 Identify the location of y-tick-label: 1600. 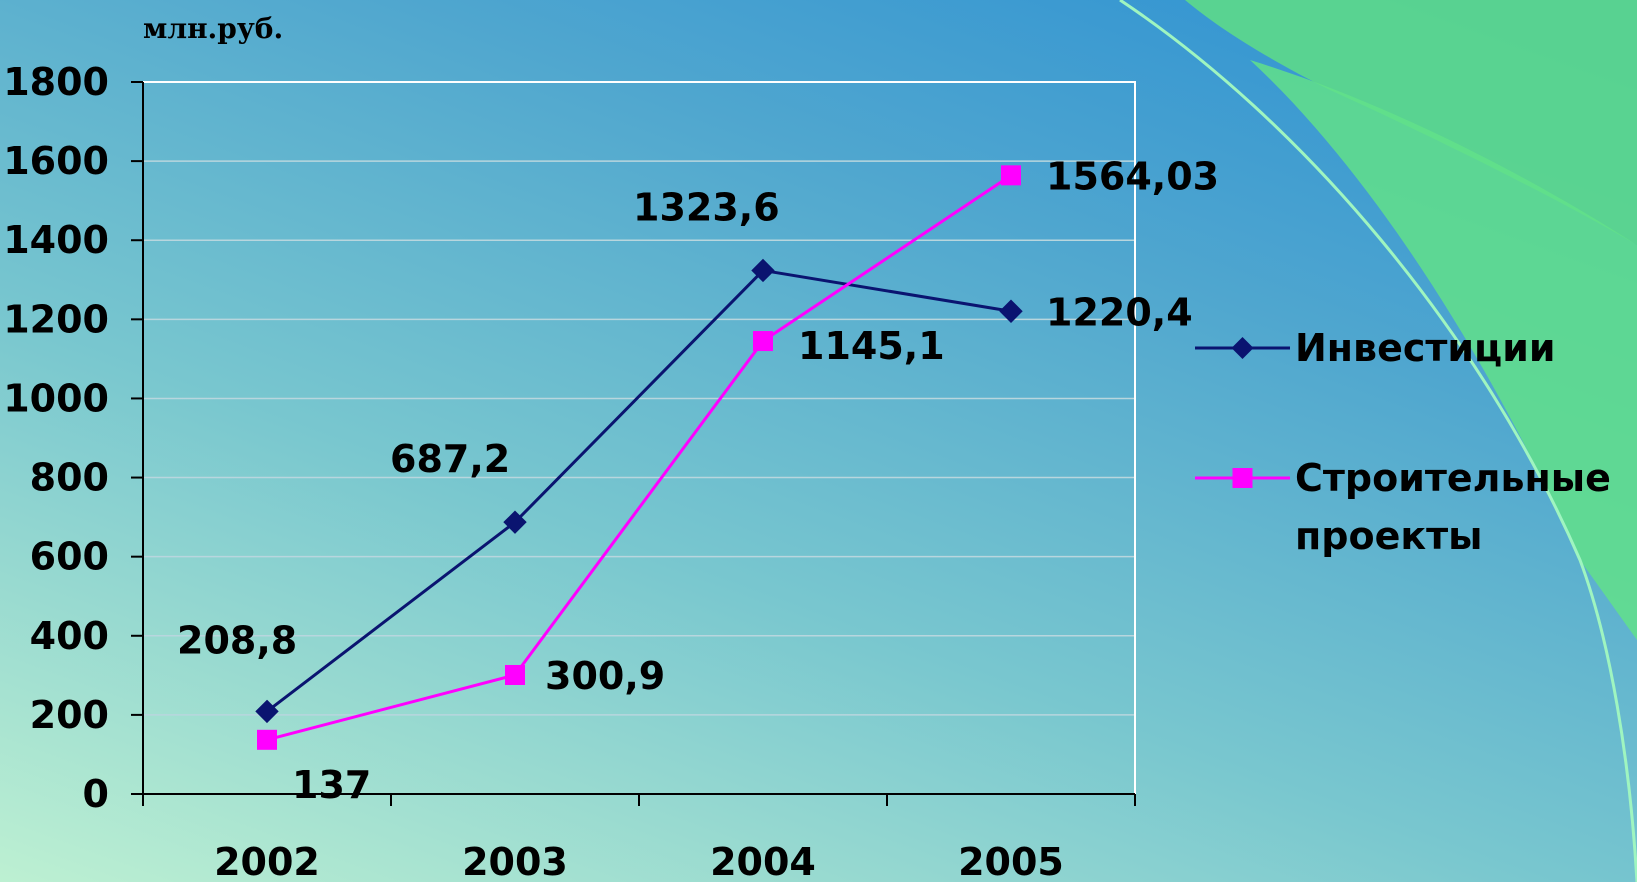
(56, 161).